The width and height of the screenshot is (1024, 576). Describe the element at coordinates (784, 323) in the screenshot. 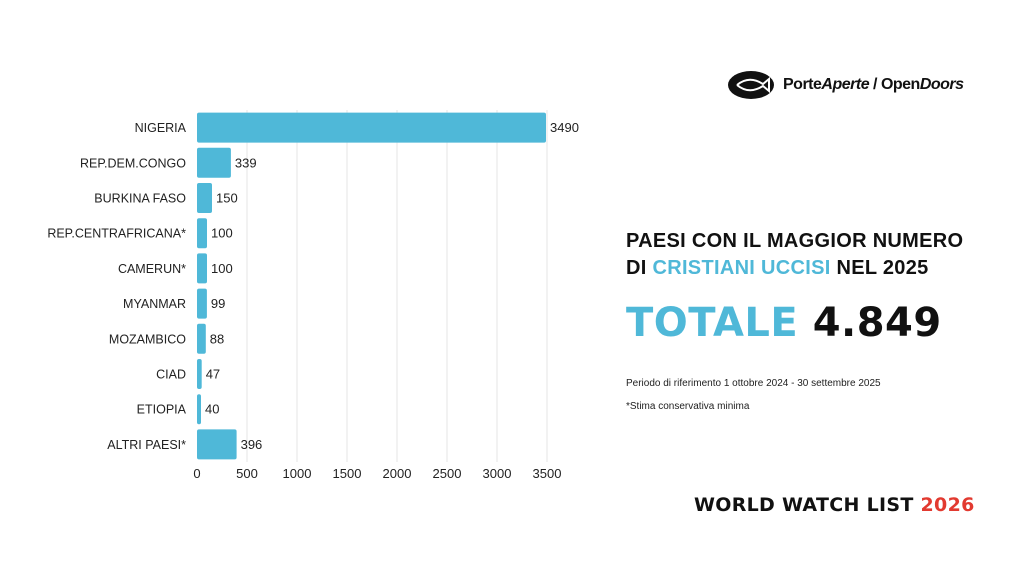

I see `total: TOTALE 4.849` at that location.